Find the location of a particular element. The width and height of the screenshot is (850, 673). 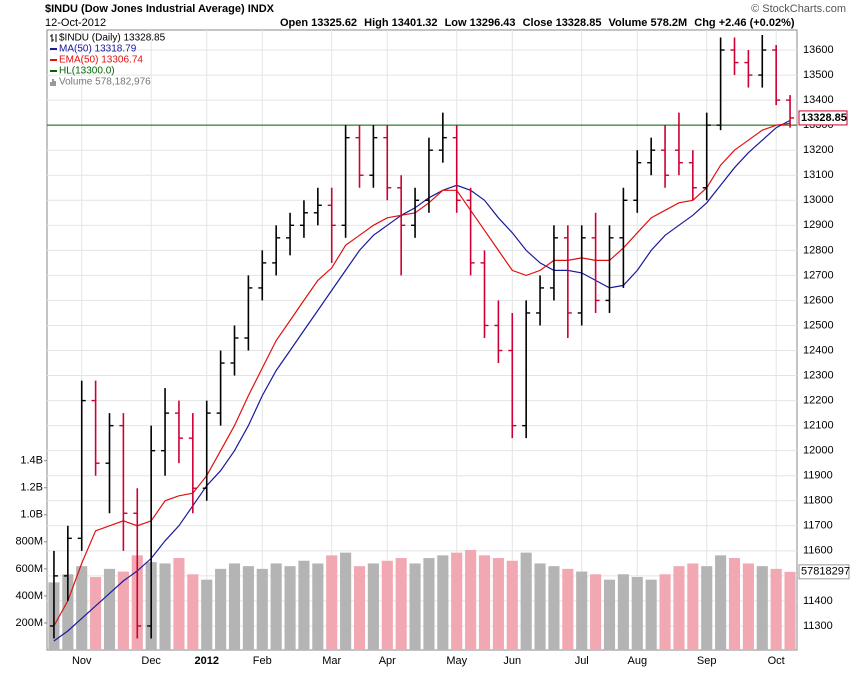

quote-item: High 13401.32 is located at coordinates (400, 23).